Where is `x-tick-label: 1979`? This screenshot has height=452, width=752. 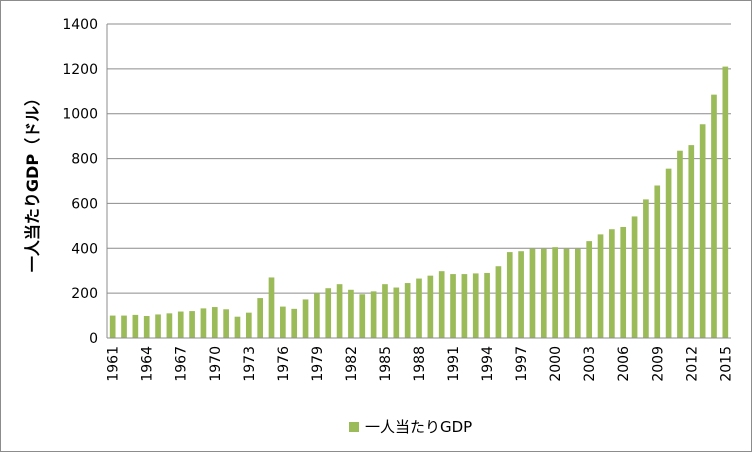 x-tick-label: 1979 is located at coordinates (318, 364).